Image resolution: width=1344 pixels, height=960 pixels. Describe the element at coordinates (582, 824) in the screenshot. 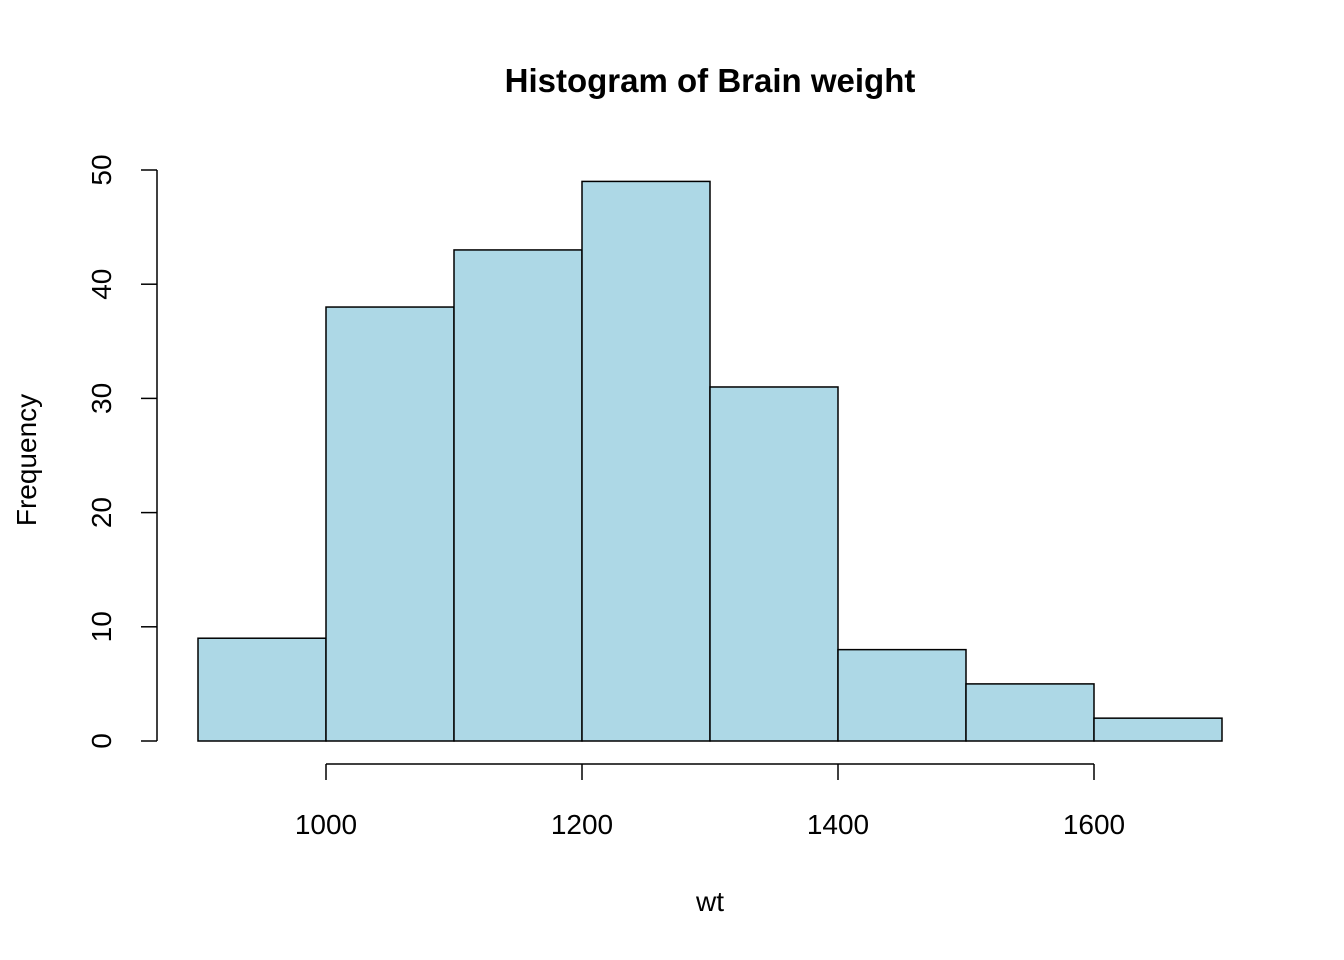

I see `x-tick-label: 1200` at that location.